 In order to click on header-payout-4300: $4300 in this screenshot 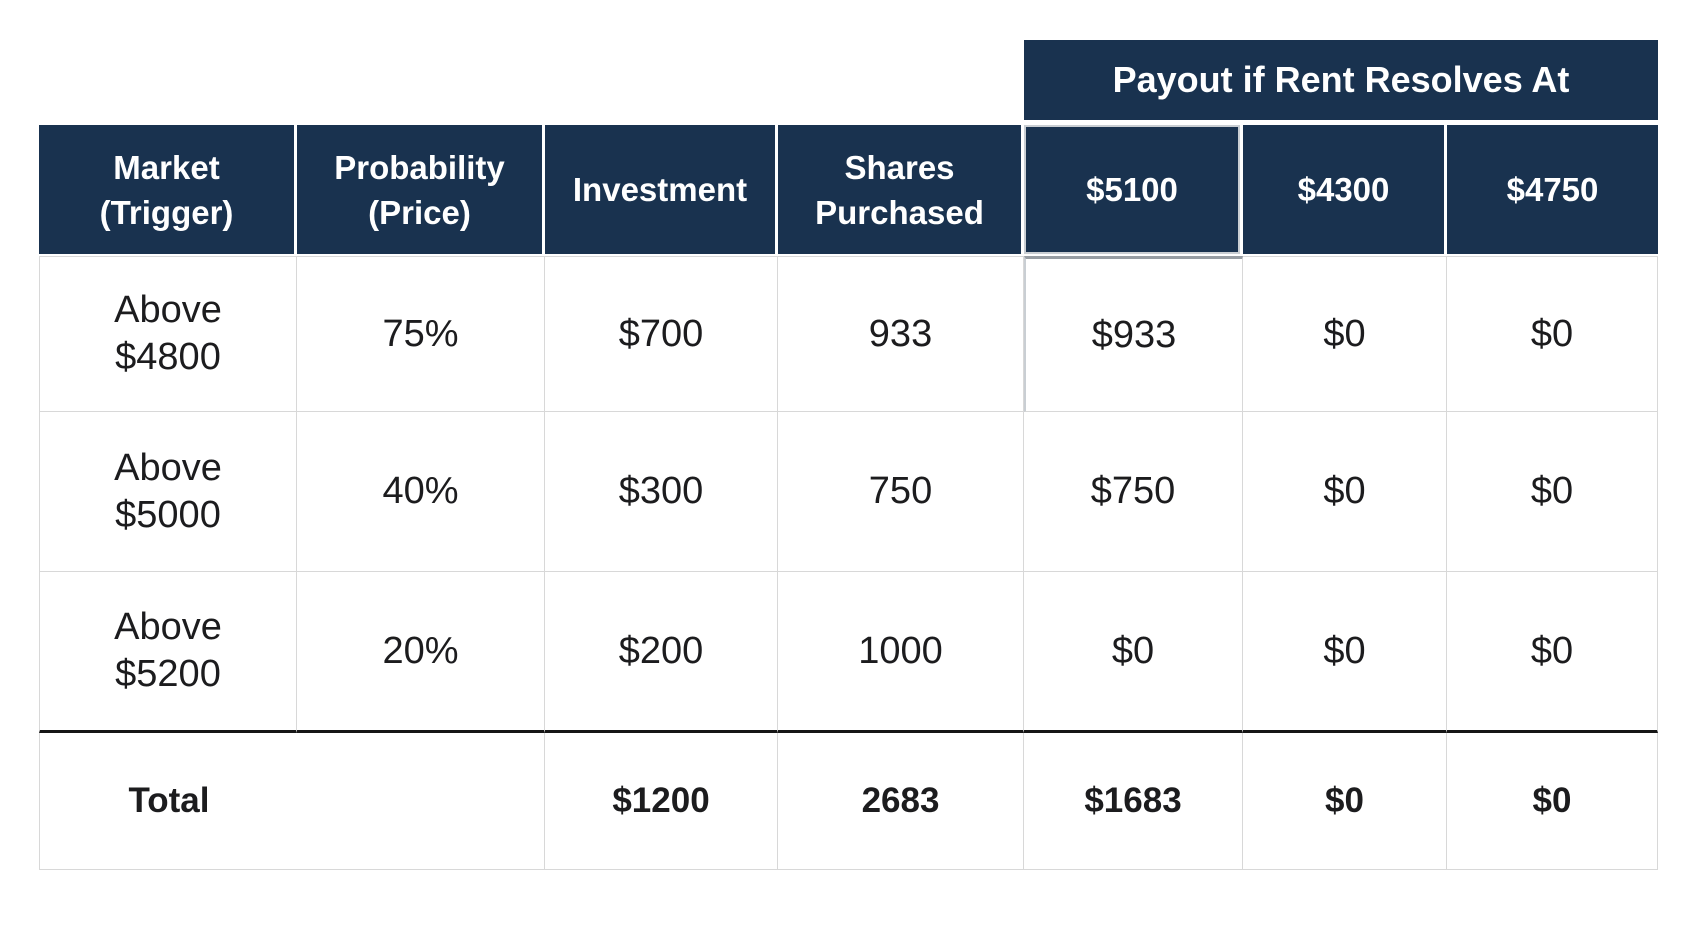, I will do `click(1345, 190)`.